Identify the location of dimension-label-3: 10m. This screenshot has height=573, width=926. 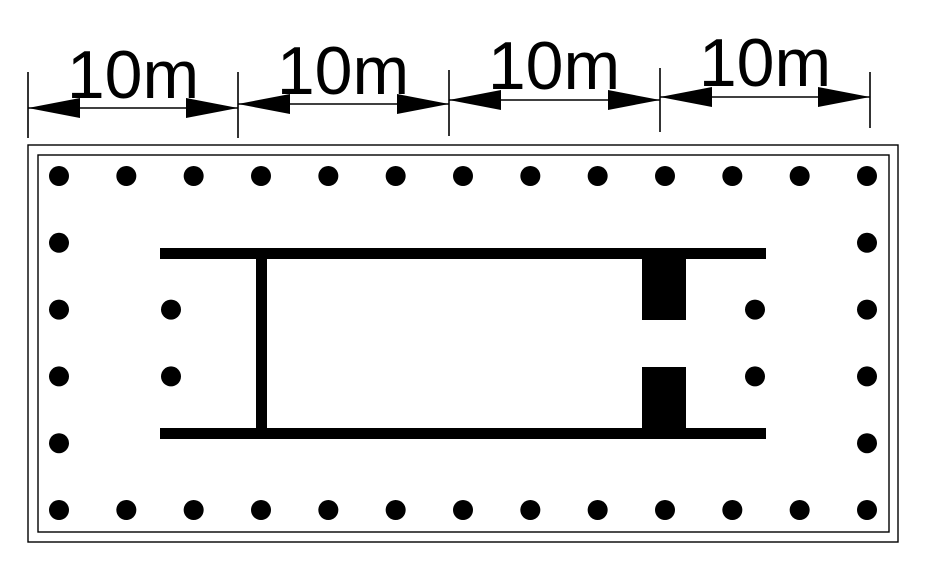
(554, 66).